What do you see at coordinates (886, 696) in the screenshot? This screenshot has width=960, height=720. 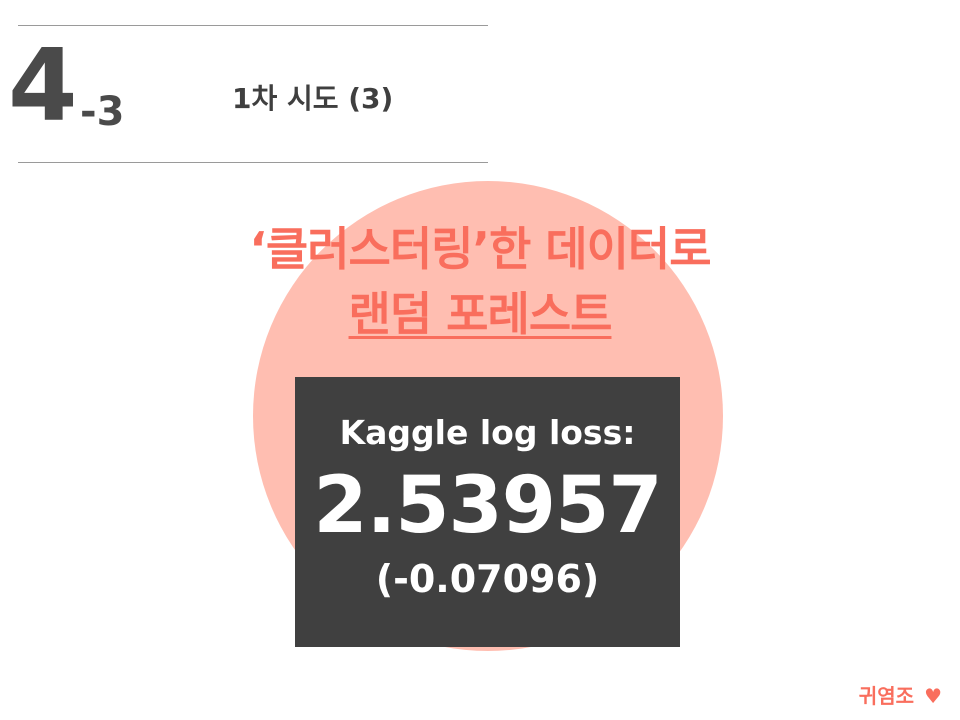 I see `team-name: 귀염조` at bounding box center [886, 696].